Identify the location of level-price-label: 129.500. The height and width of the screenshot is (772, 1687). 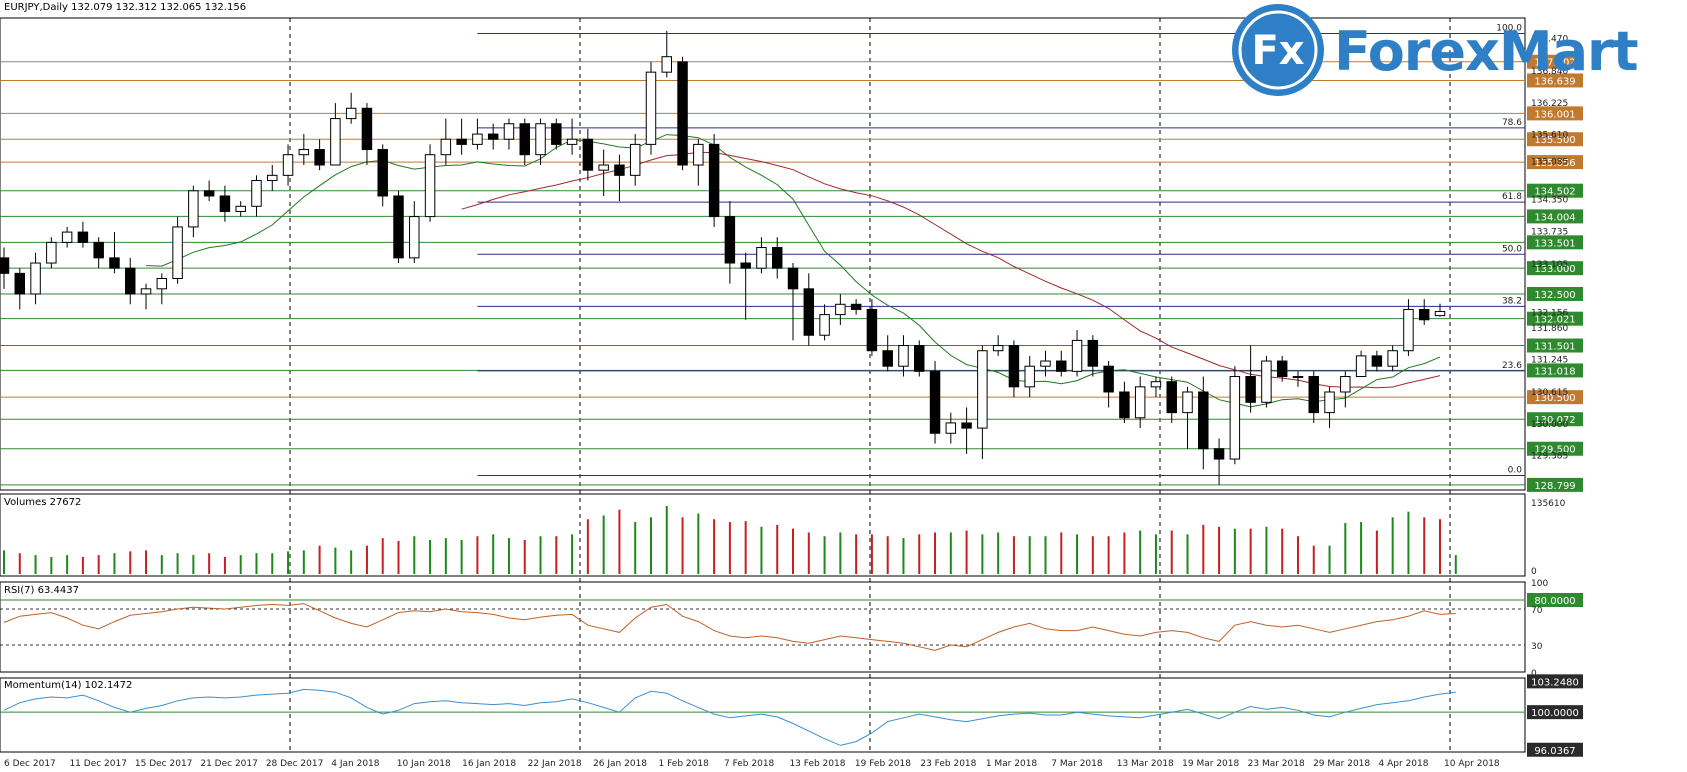
(1554, 450).